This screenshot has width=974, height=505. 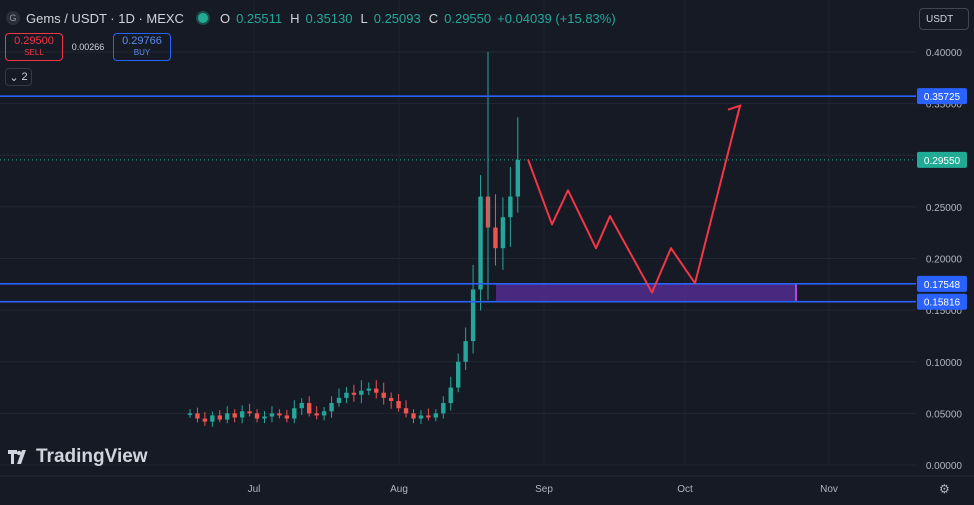 I want to click on high-key: H, so click(x=295, y=18).